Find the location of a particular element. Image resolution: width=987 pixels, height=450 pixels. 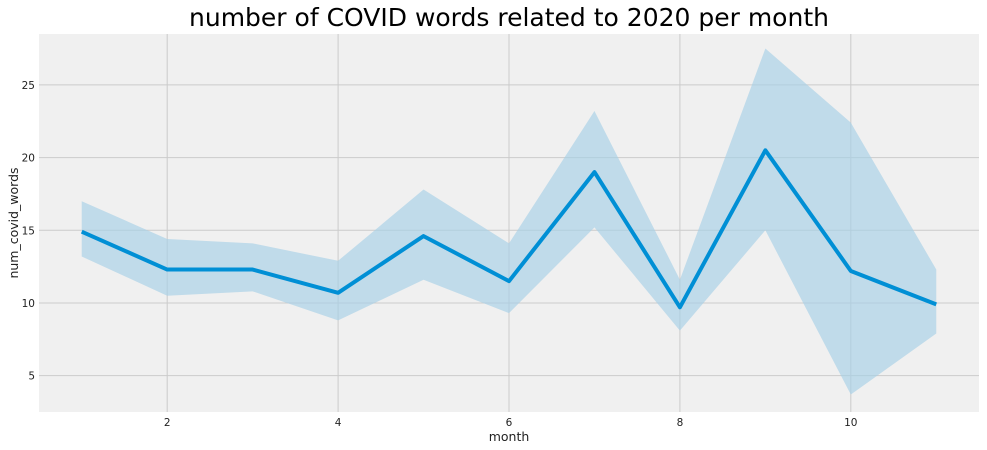

y-tick-label: 20 is located at coordinates (28, 159).